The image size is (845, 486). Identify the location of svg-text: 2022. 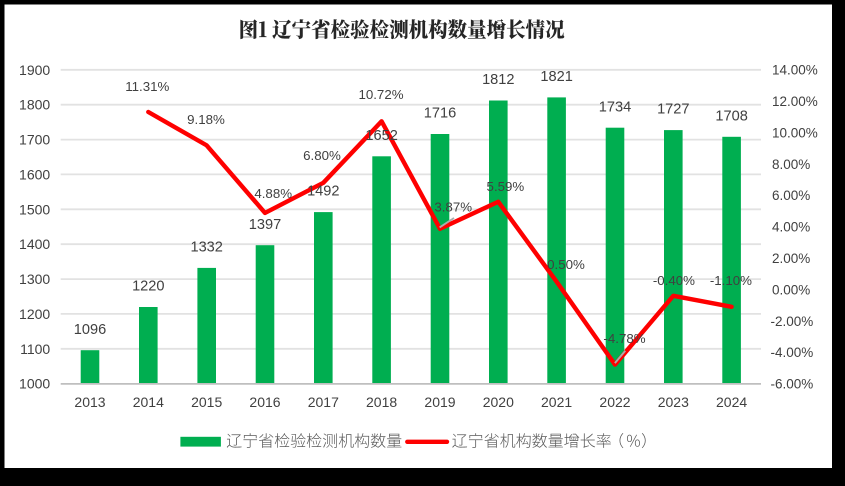
(614, 402).